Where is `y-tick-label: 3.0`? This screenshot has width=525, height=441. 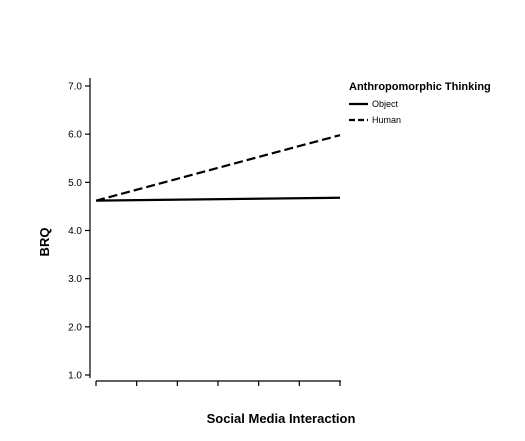 y-tick-label: 3.0 is located at coordinates (75, 279).